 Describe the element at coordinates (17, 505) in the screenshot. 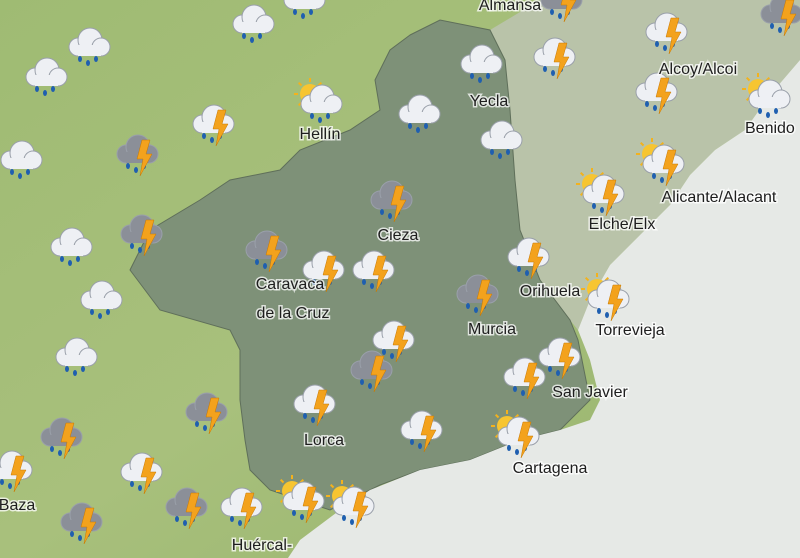

I see `place-label: Baza` at that location.